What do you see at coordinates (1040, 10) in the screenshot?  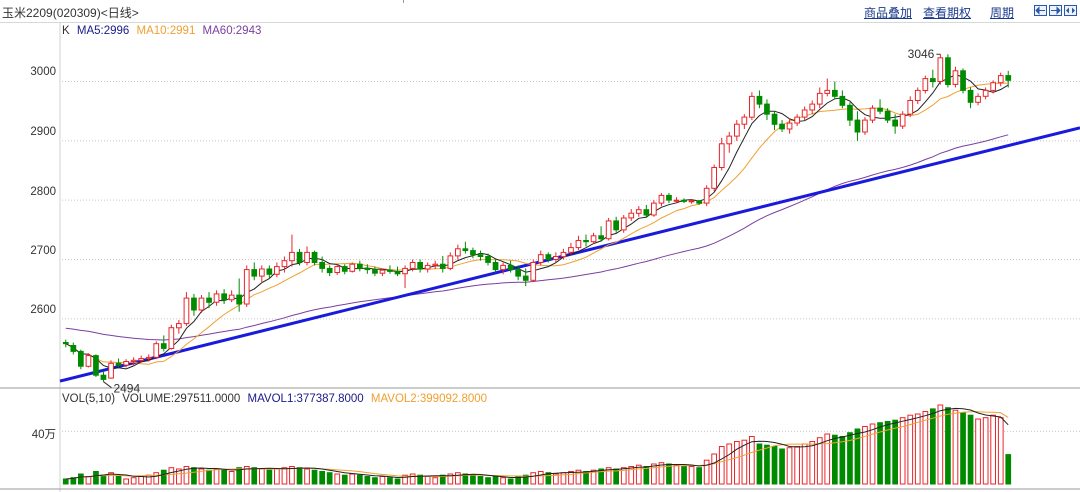 I see `zoom-in-button` at bounding box center [1040, 10].